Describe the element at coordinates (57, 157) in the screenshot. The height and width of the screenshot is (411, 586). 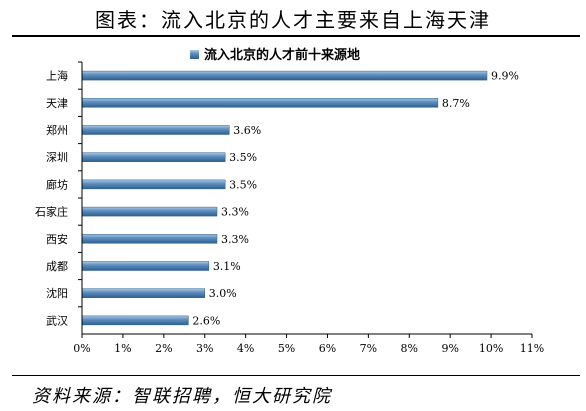
I see `category-label: 深圳` at that location.